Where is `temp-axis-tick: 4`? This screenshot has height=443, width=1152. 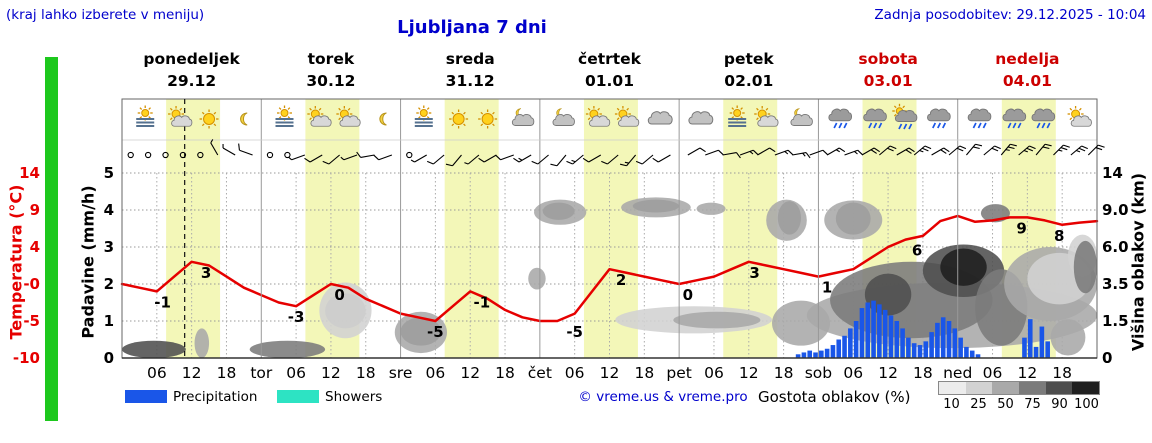 temp-axis-tick: 4 is located at coordinates (35, 247).